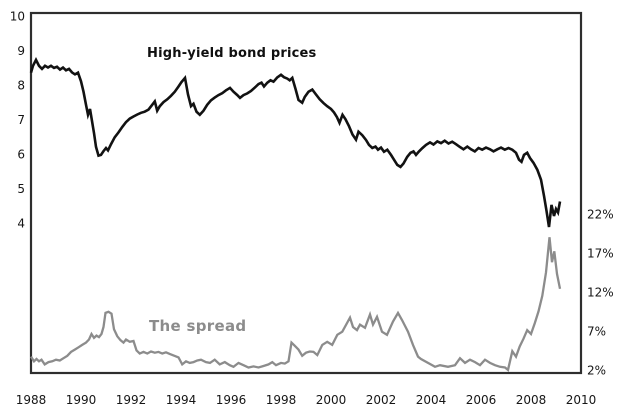  What do you see at coordinates (181, 400) in the screenshot?
I see `x-tick-label: 1994` at bounding box center [181, 400].